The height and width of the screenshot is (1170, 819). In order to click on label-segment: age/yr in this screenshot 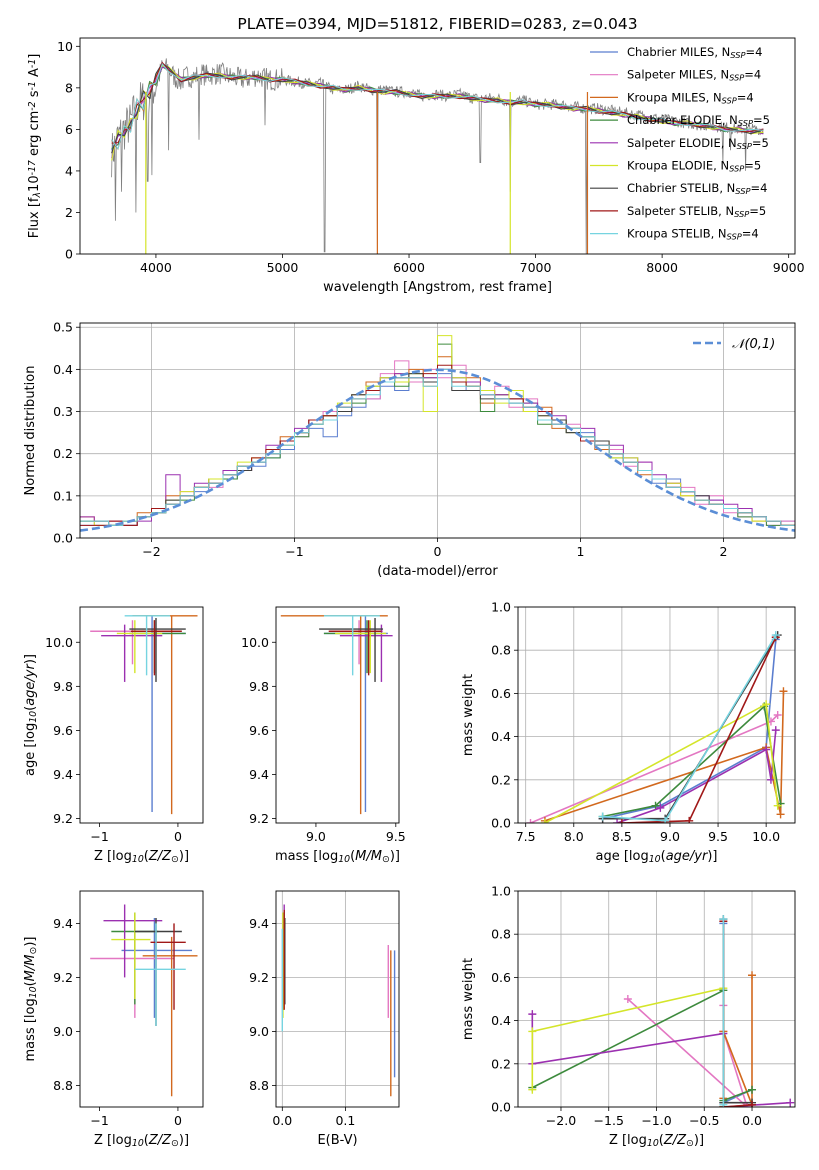, I will do `click(687, 856)`.